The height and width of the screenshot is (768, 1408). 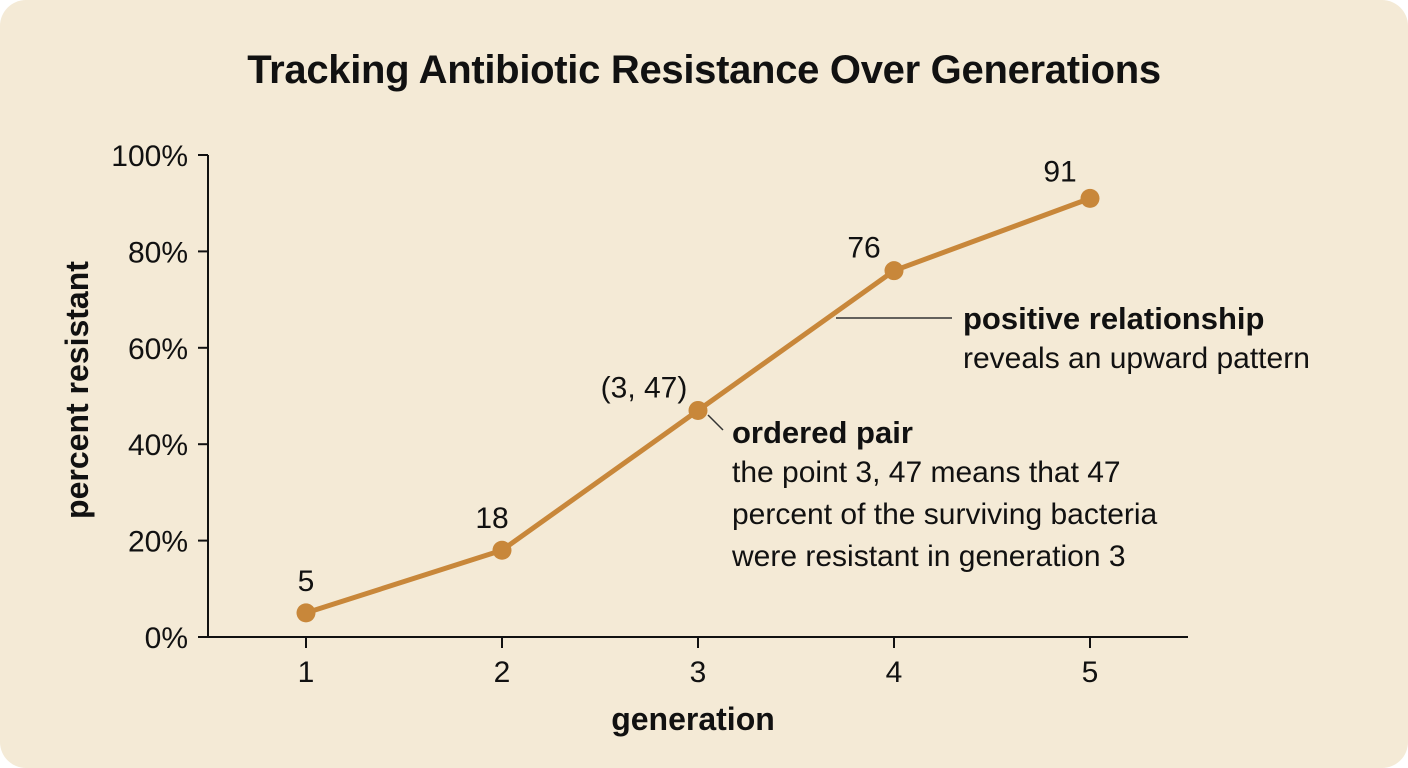 I want to click on y-tick-label: 100%, so click(x=149, y=156).